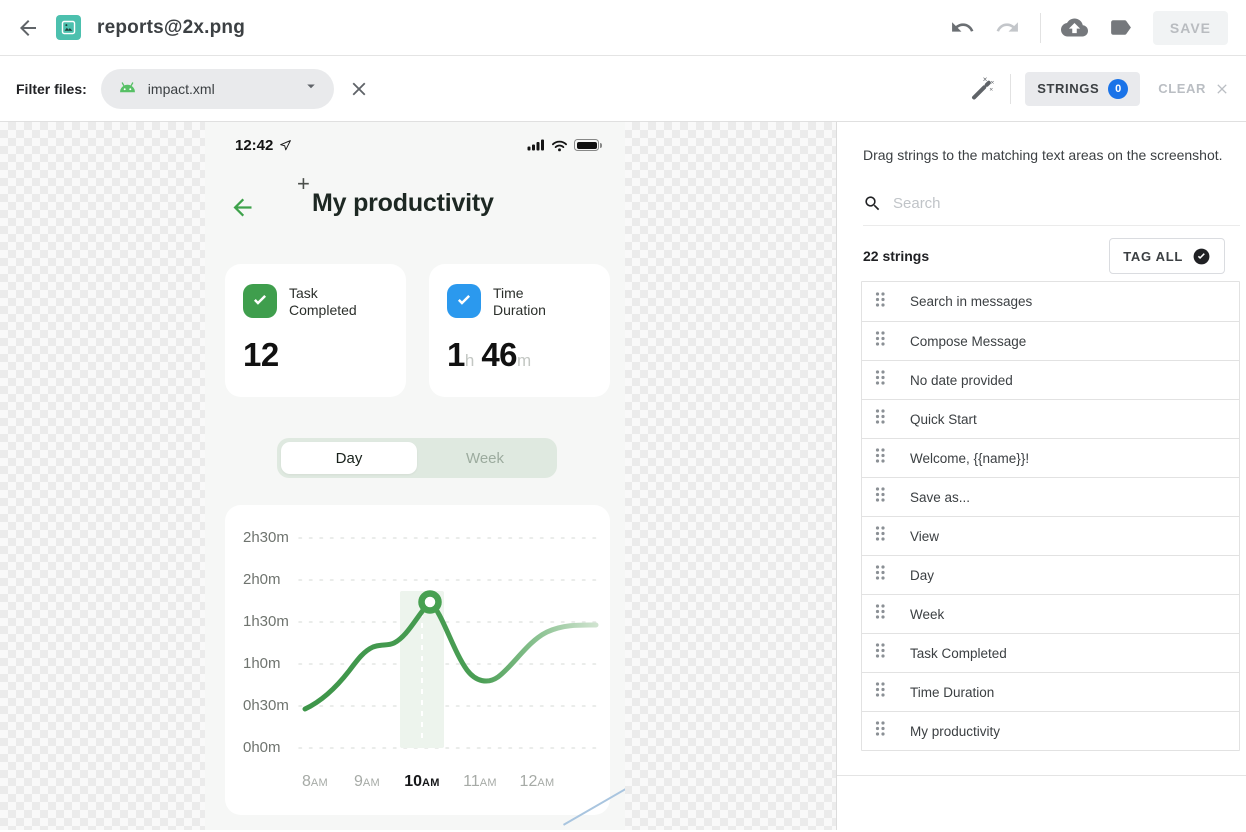 This screenshot has height=832, width=1246. I want to click on string-list-item: Day, so click(1050, 574).